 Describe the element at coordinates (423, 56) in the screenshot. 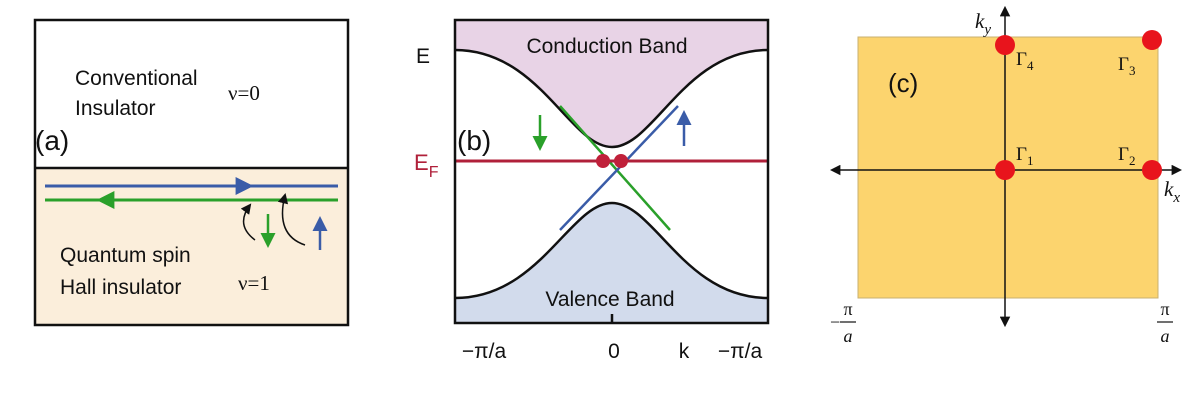

I see `energy-label: E` at that location.